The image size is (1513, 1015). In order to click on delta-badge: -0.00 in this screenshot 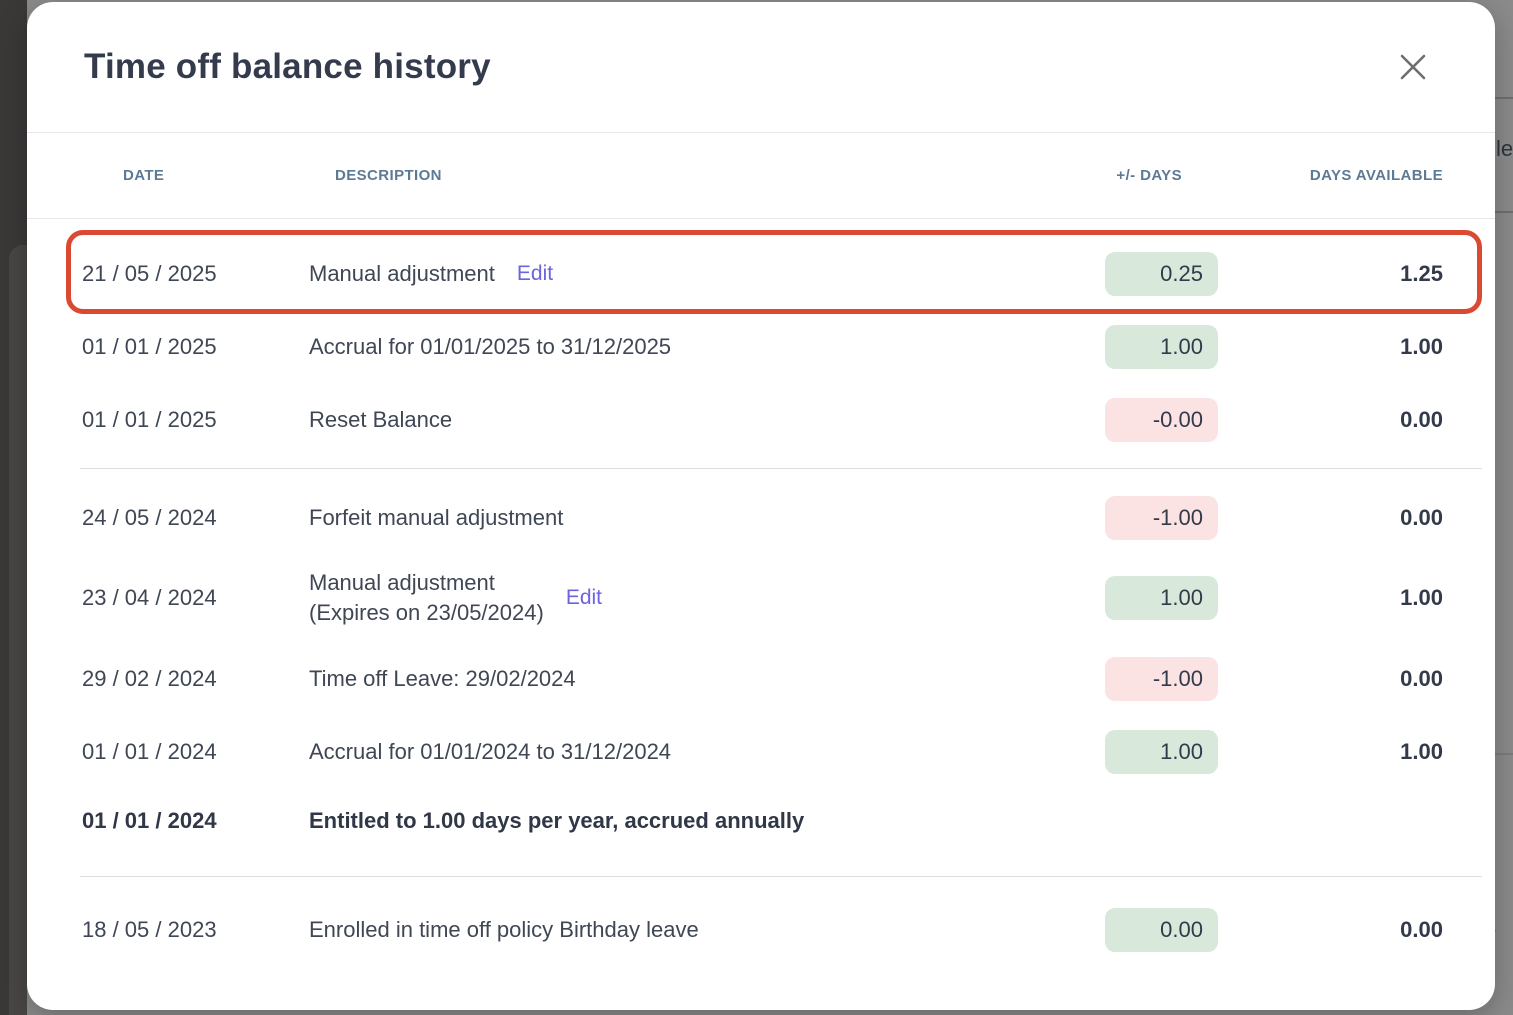, I will do `click(1161, 419)`.